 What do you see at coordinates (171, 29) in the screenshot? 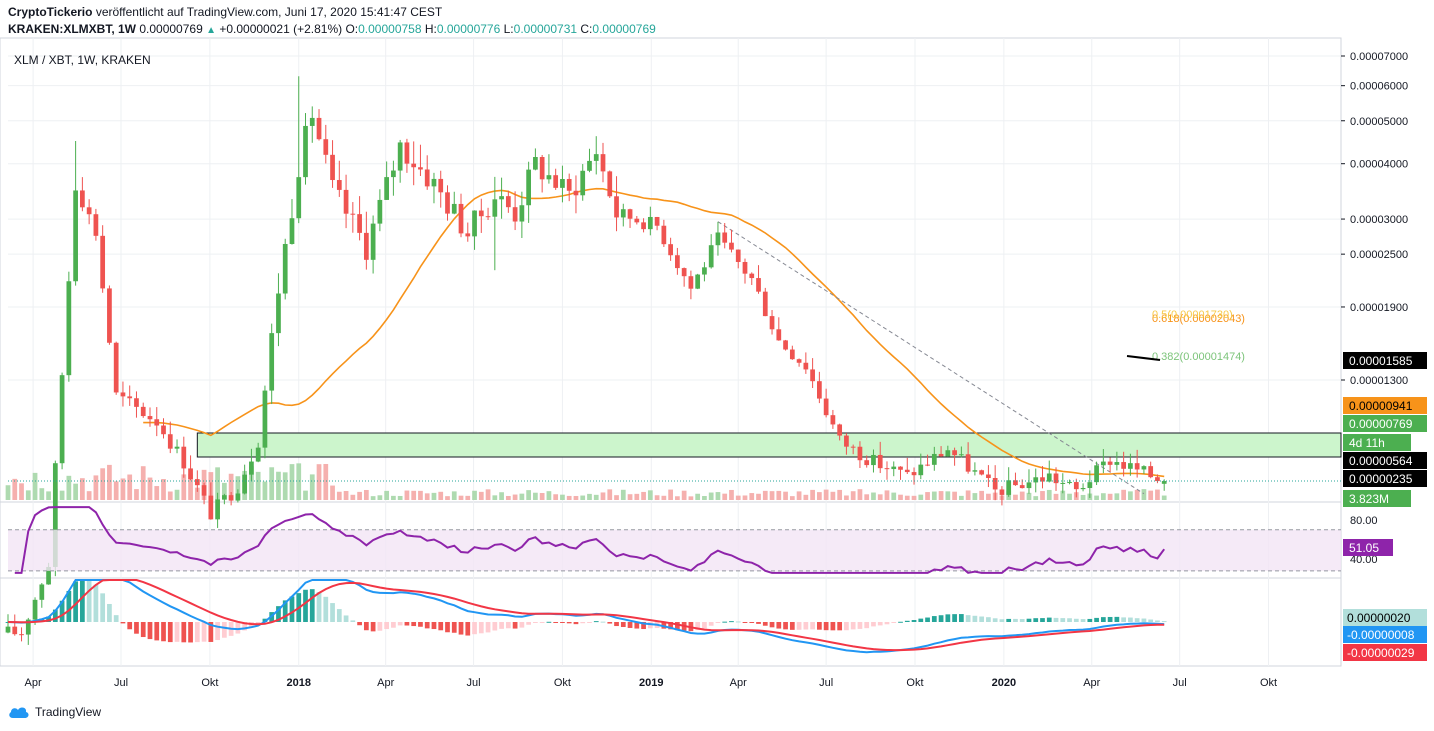
I see `last-price: 0.00000769` at bounding box center [171, 29].